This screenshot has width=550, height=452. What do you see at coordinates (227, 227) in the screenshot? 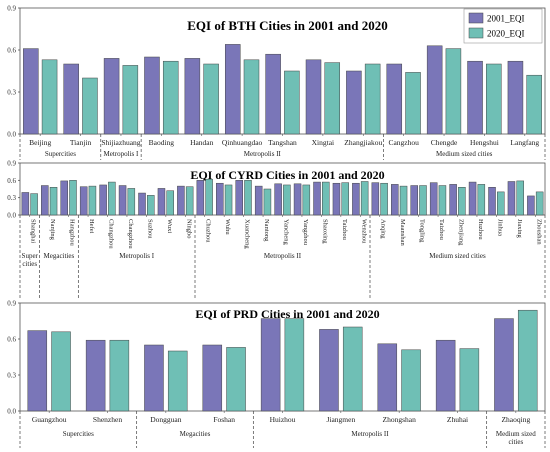
I see `category-label: Wuhu` at bounding box center [227, 227].